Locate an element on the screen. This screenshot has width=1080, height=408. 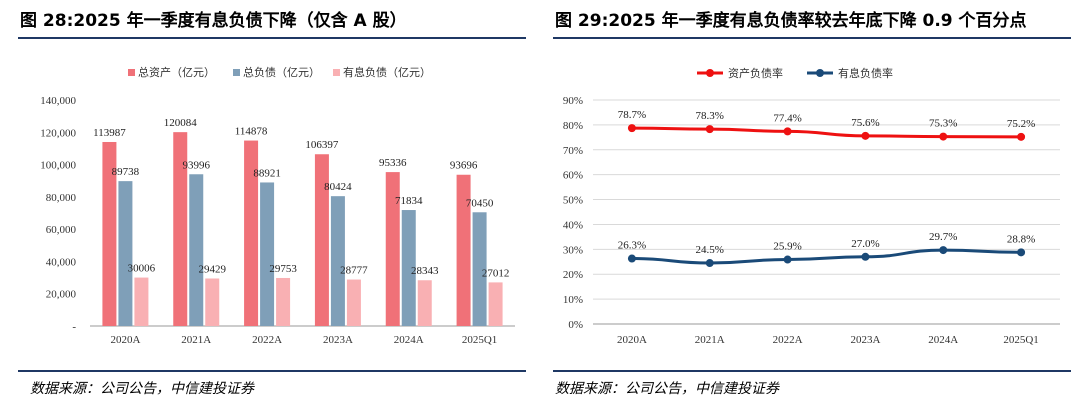
data-label: 77.4% is located at coordinates (787, 118).